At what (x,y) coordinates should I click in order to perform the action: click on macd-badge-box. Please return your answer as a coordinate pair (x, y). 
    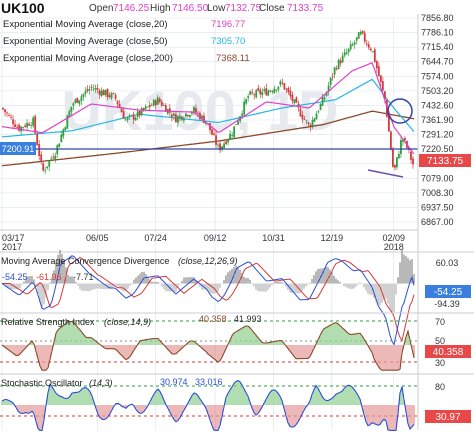
    Looking at the image, I should click on (448, 291).